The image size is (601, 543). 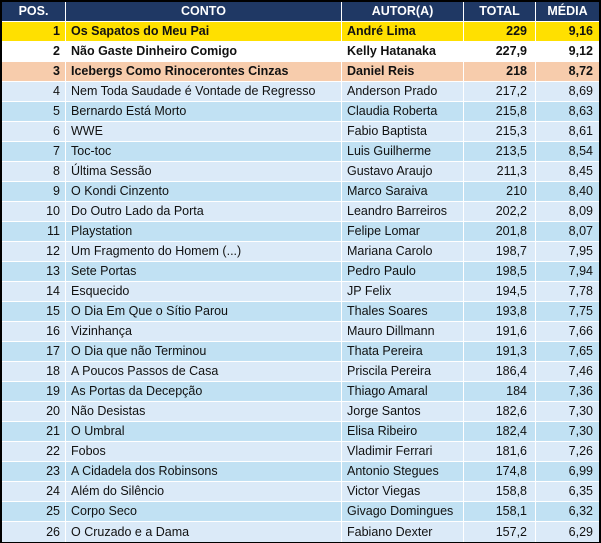 I want to click on cell-media: 8,45, so click(x=567, y=172).